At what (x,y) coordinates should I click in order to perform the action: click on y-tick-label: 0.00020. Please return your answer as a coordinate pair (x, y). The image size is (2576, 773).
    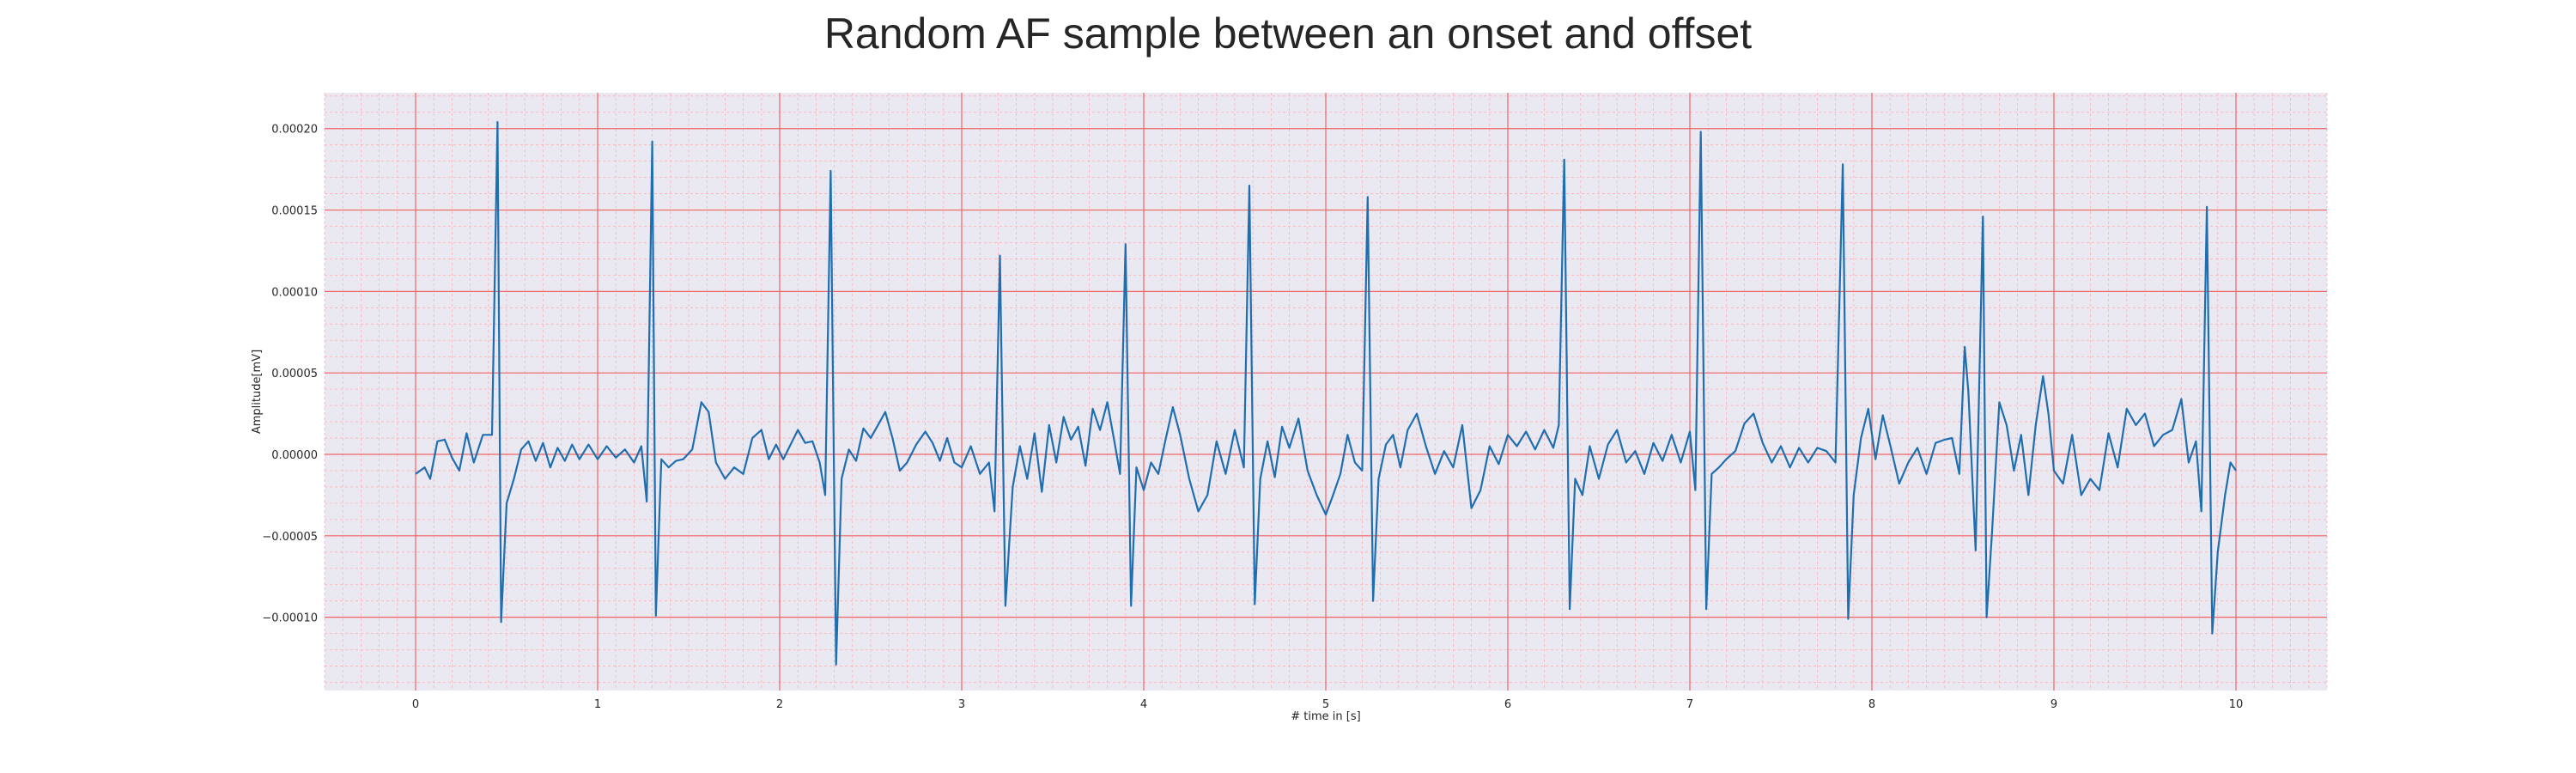
    Looking at the image, I should click on (294, 130).